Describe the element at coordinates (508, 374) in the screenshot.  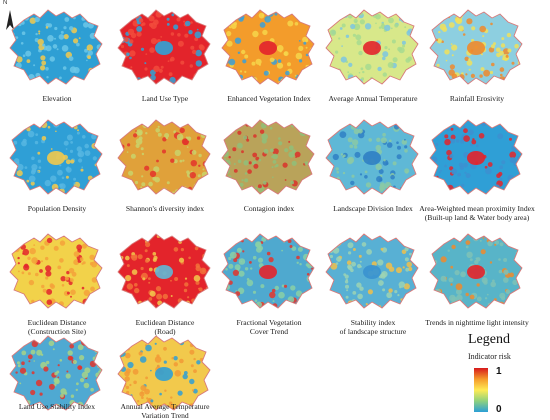
I see `legend: Legend Indicator risk 1 0` at that location.